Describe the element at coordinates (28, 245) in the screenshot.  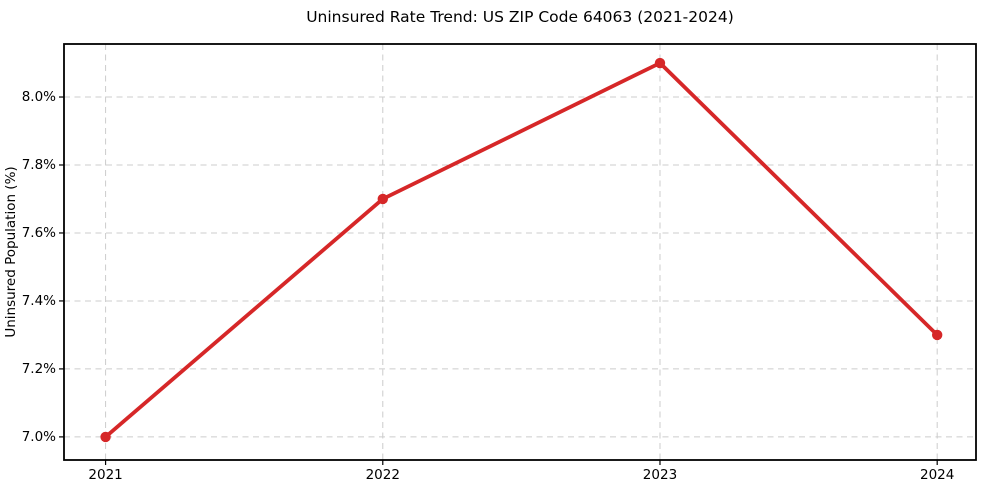
I see `y-tick-labels: 7.0% 7.2% 7.4% 7.6% 7.8% 8.0%` at that location.